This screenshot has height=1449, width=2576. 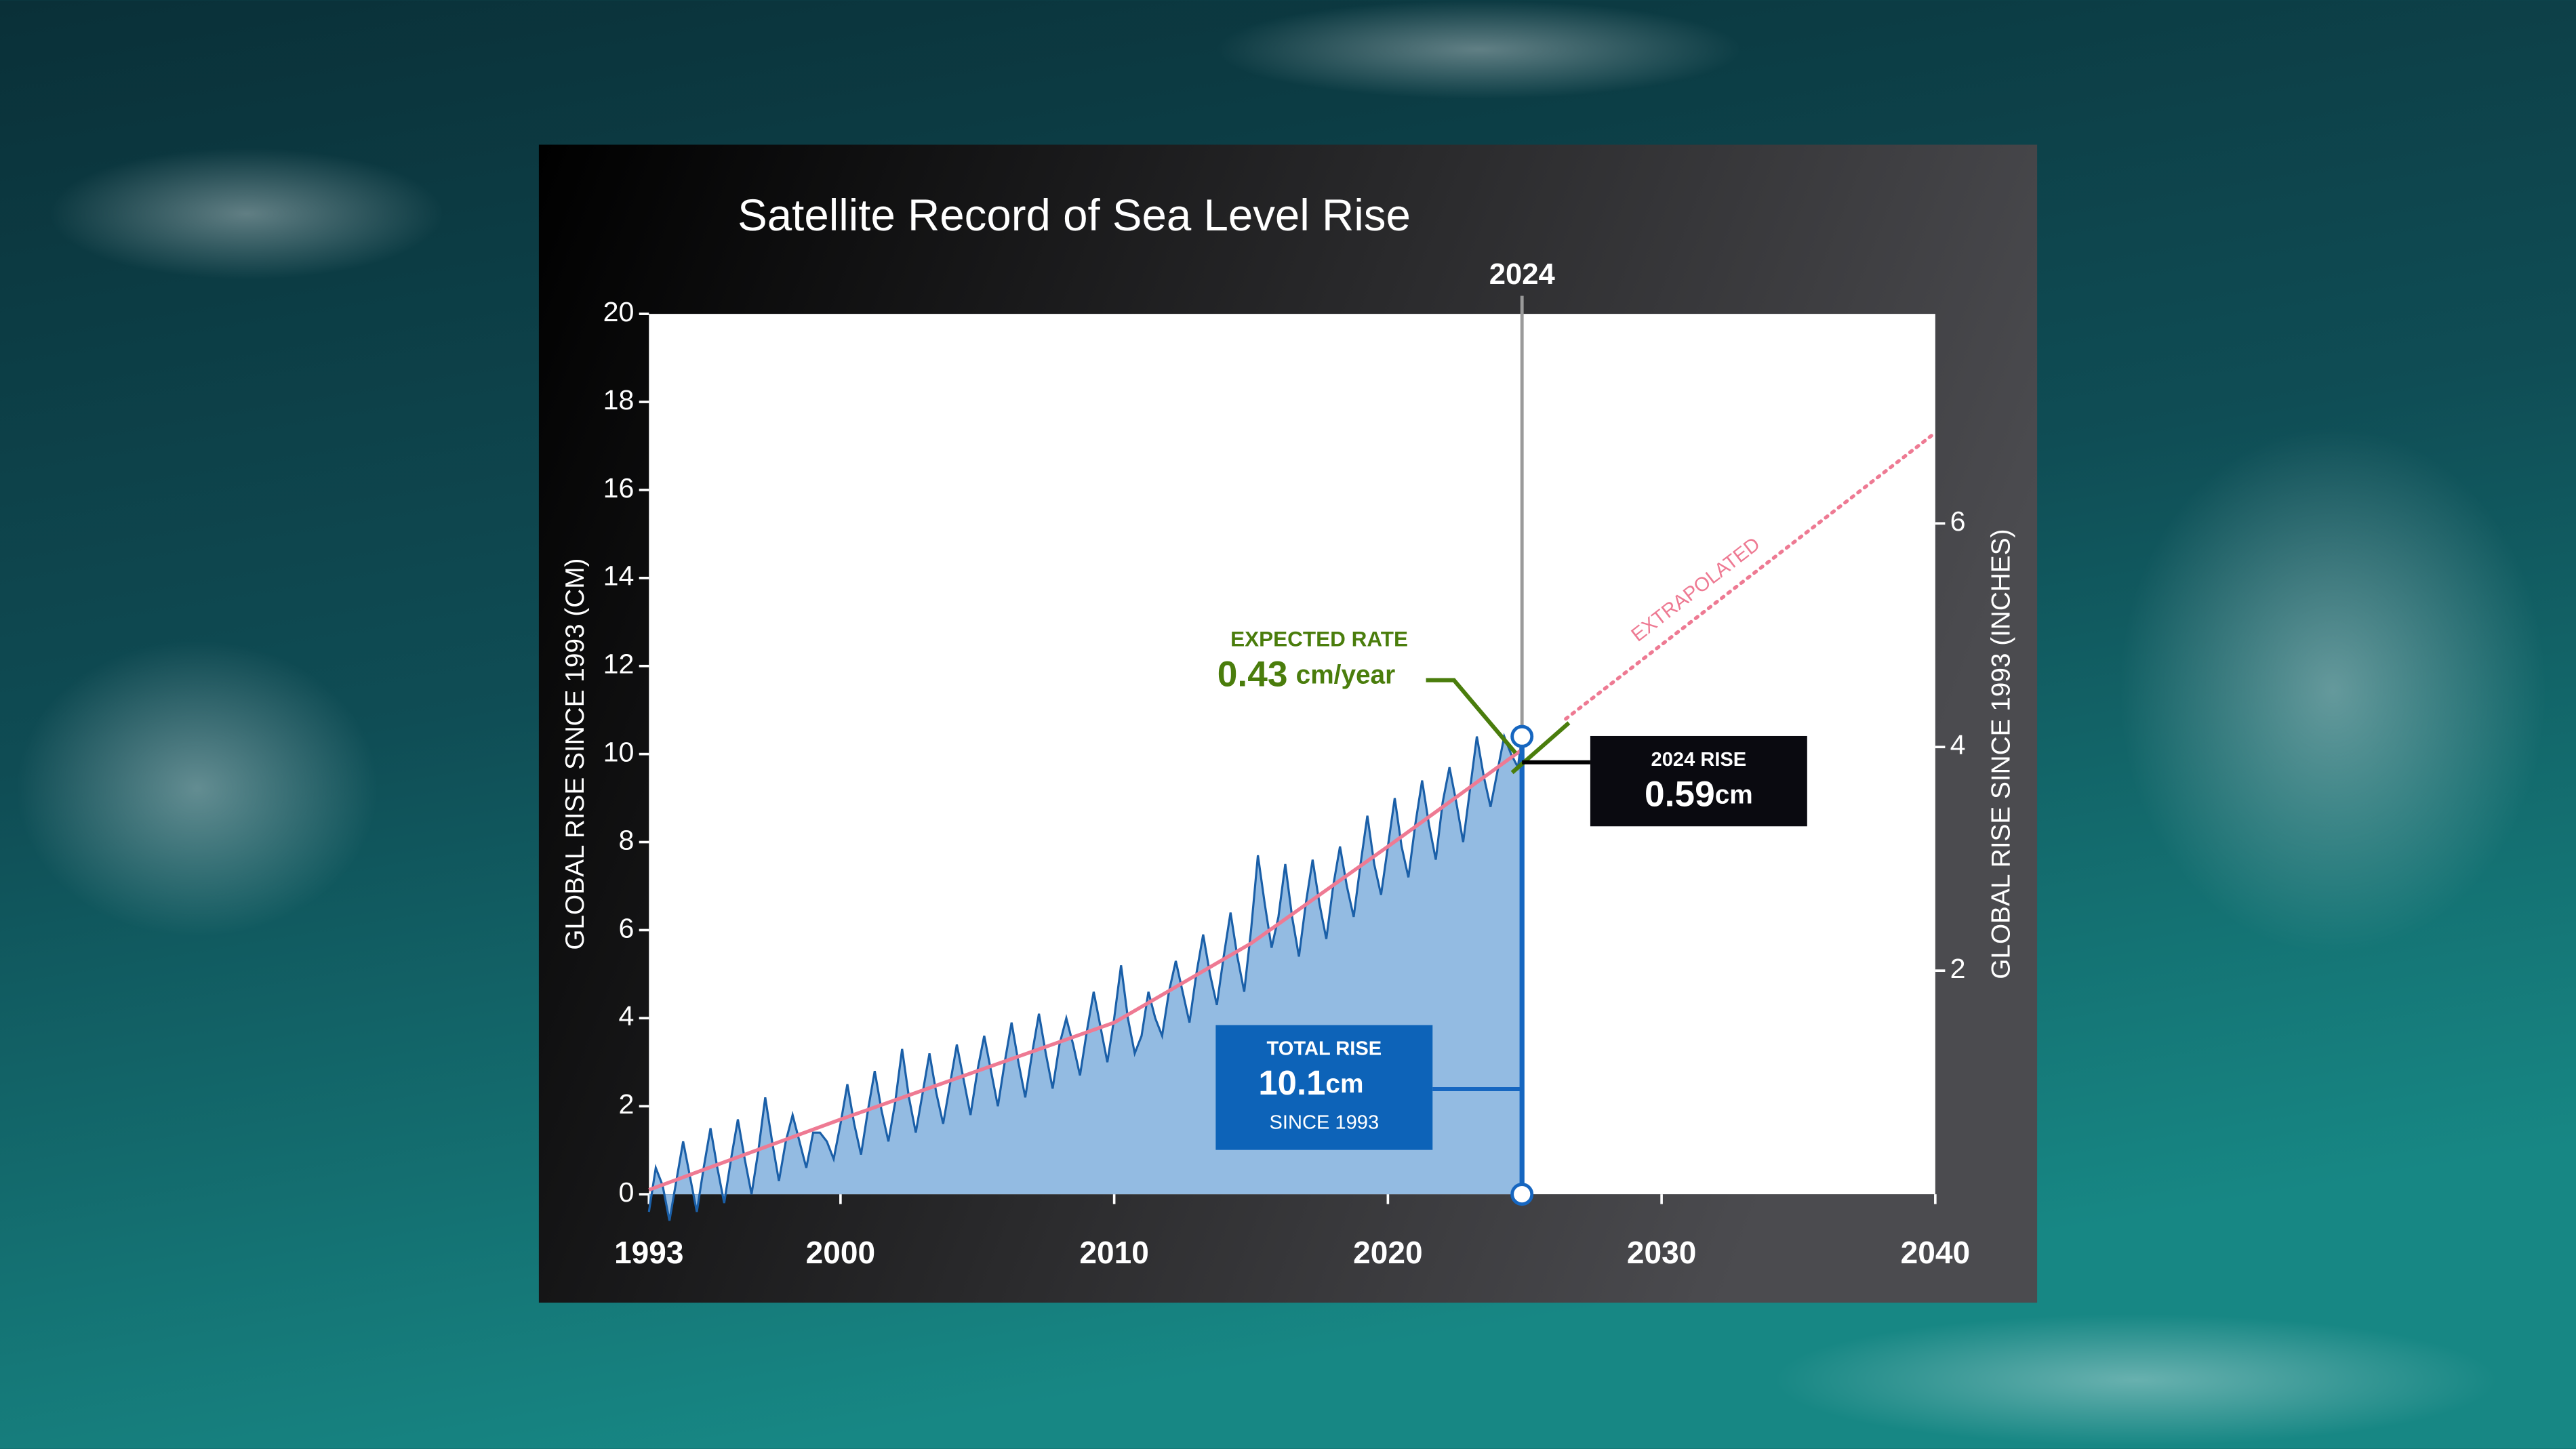 I want to click on y-axis-label: GLOBAL RISE SINCE 1993 (CM), so click(x=575, y=754).